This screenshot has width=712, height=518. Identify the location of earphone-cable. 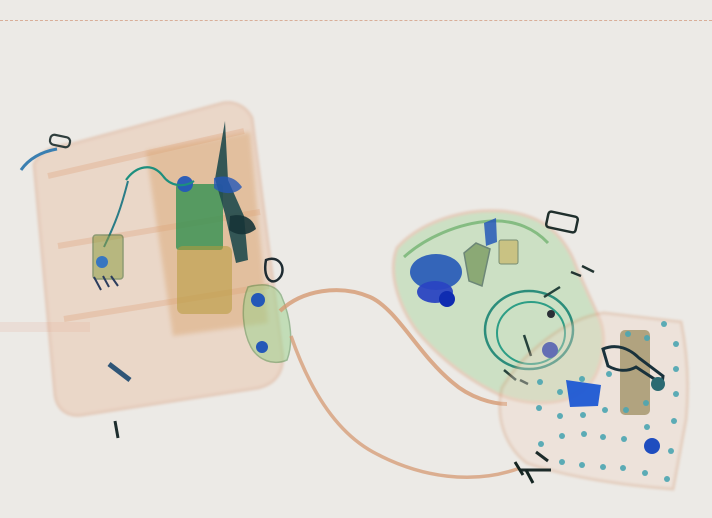
(160, 176).